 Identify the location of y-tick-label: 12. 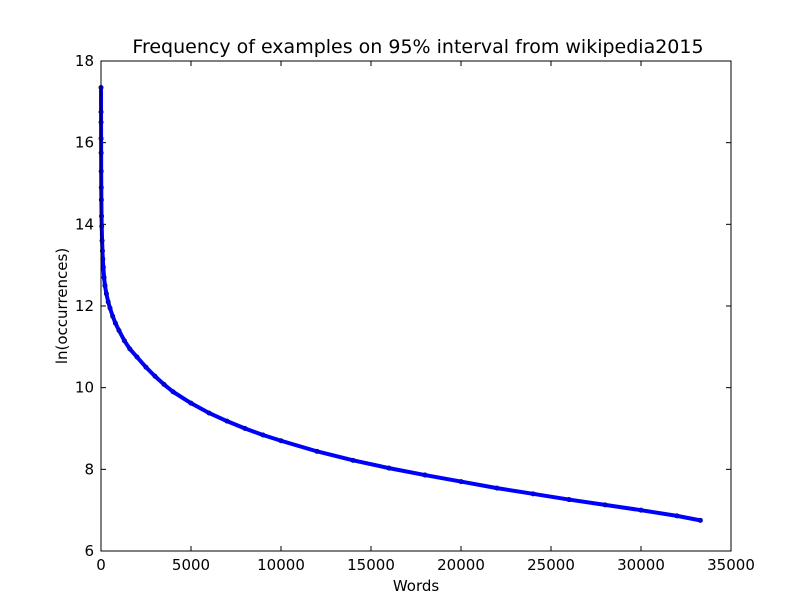
(84, 306).